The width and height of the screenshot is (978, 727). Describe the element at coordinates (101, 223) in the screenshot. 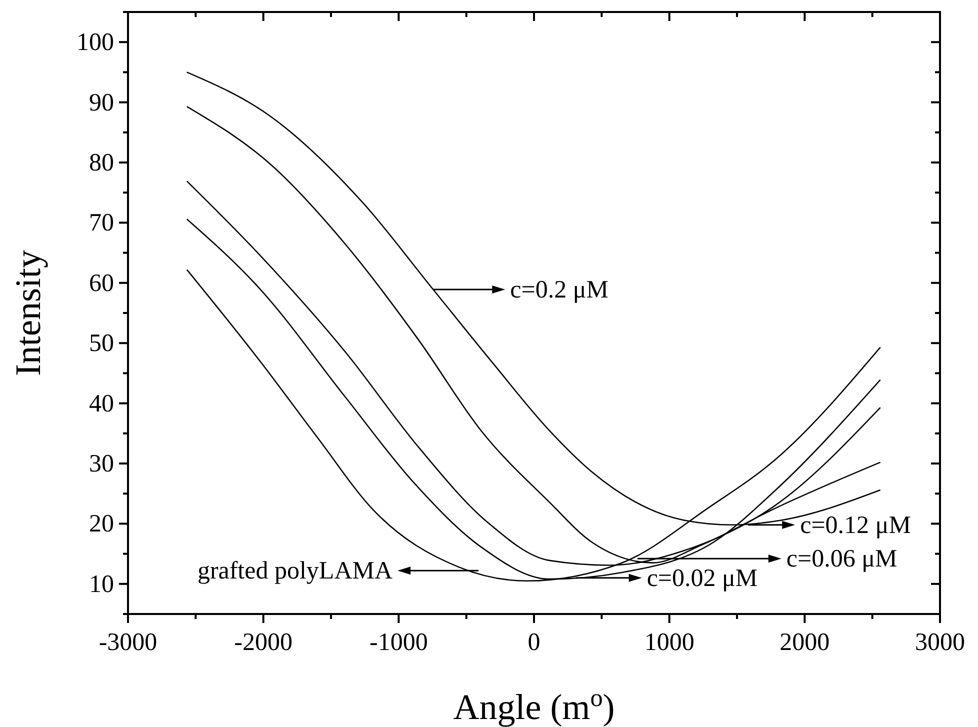

I see `y-tick-label: 70` at that location.